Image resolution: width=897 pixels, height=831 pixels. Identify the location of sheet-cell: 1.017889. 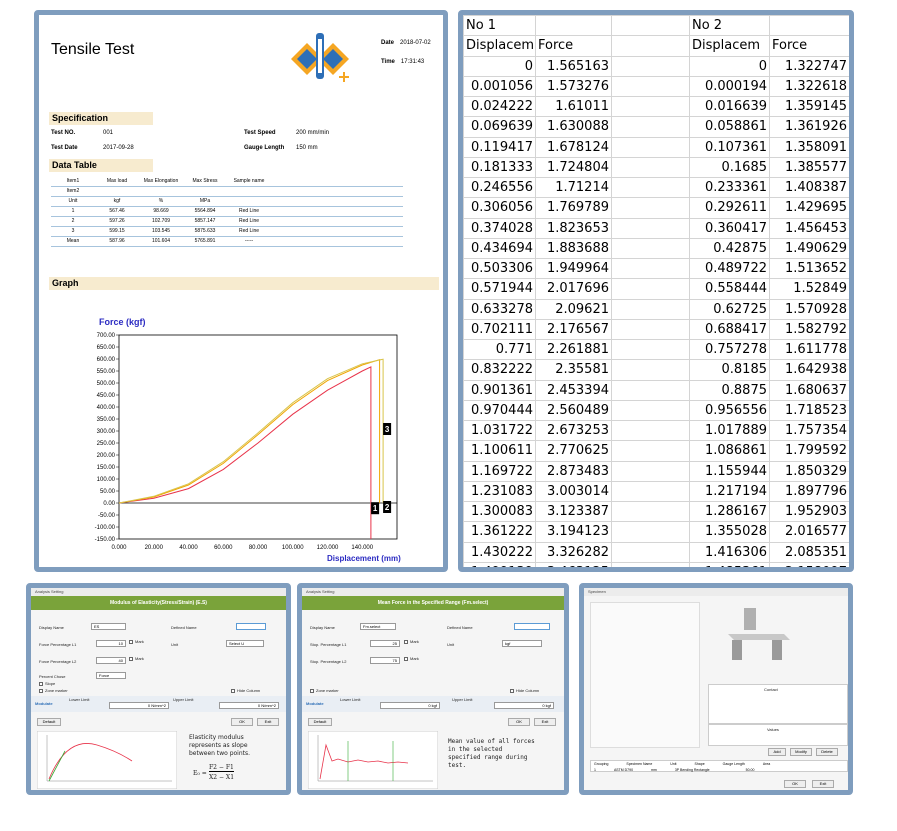
(729, 430).